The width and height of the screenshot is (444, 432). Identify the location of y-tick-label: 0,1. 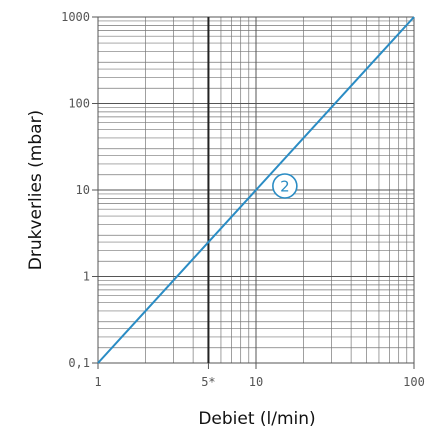
(79, 363).